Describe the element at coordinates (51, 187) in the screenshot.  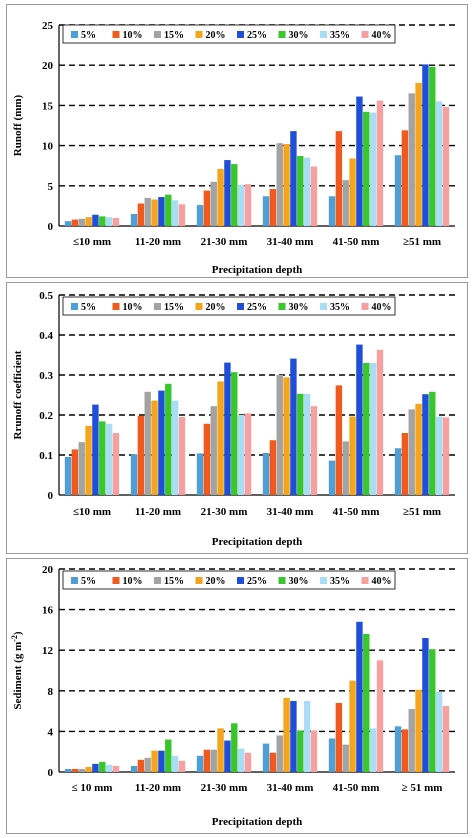
I see `y-tick-label: 5` at that location.